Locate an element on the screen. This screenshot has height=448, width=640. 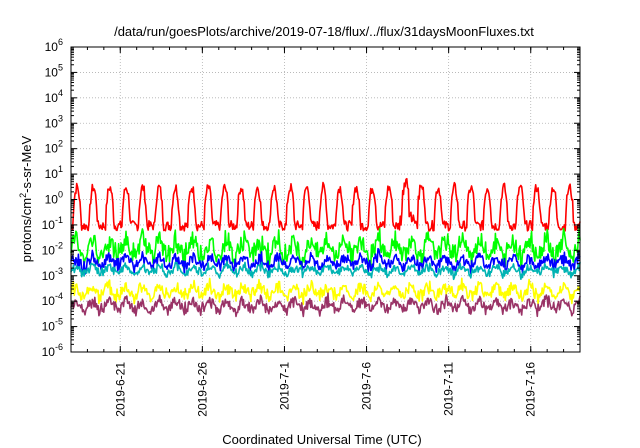
y-tick-label: 10² is located at coordinates (54, 147).